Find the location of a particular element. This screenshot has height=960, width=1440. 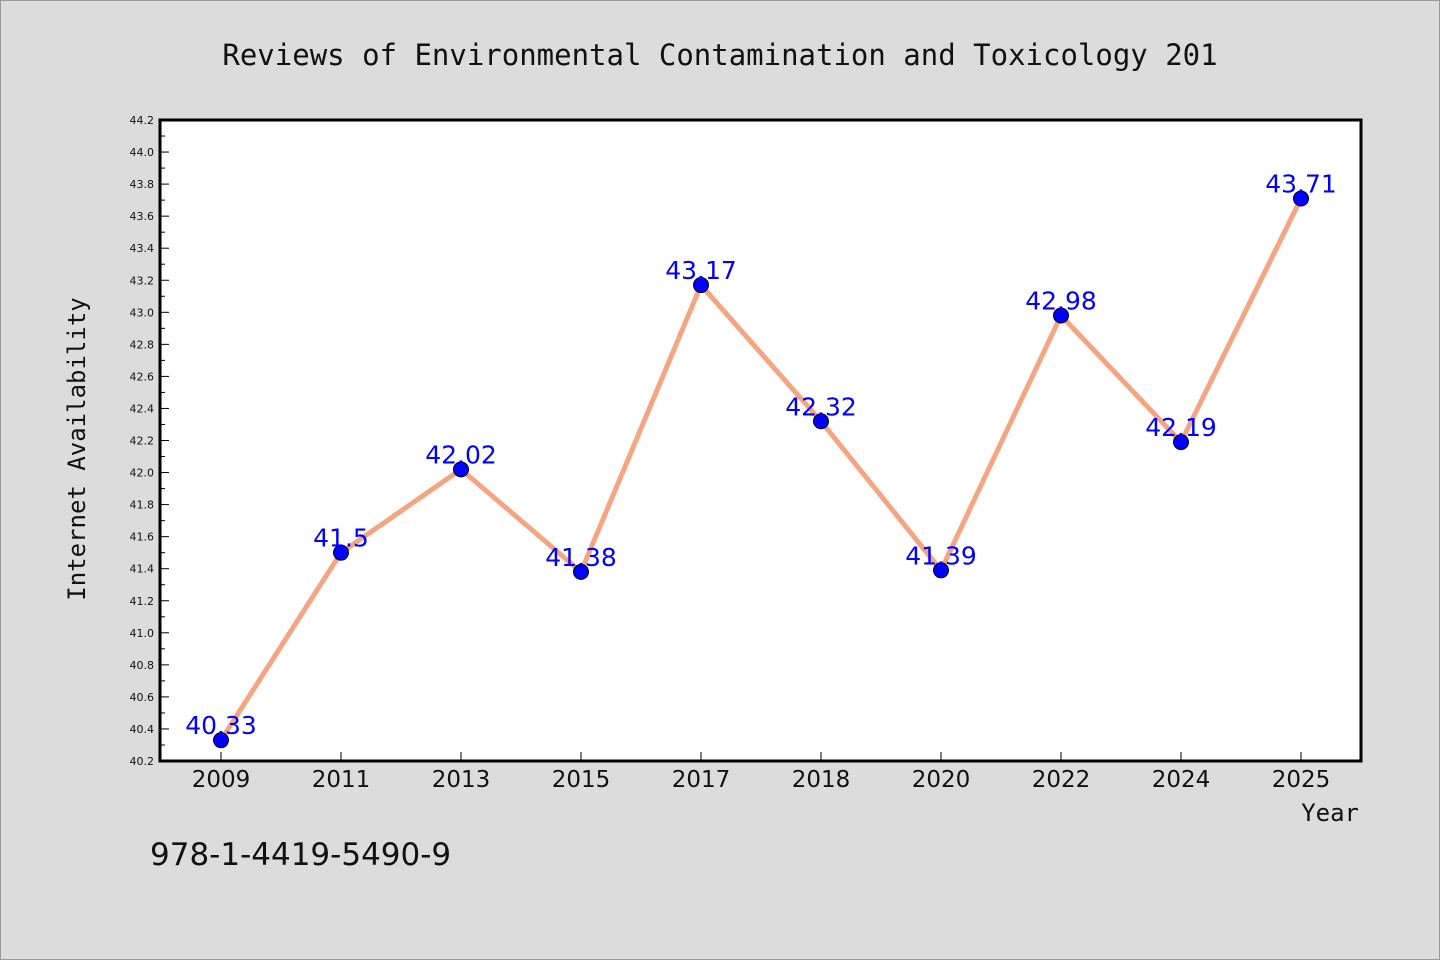

y-tick-label: 43.6 is located at coordinates (142, 216).